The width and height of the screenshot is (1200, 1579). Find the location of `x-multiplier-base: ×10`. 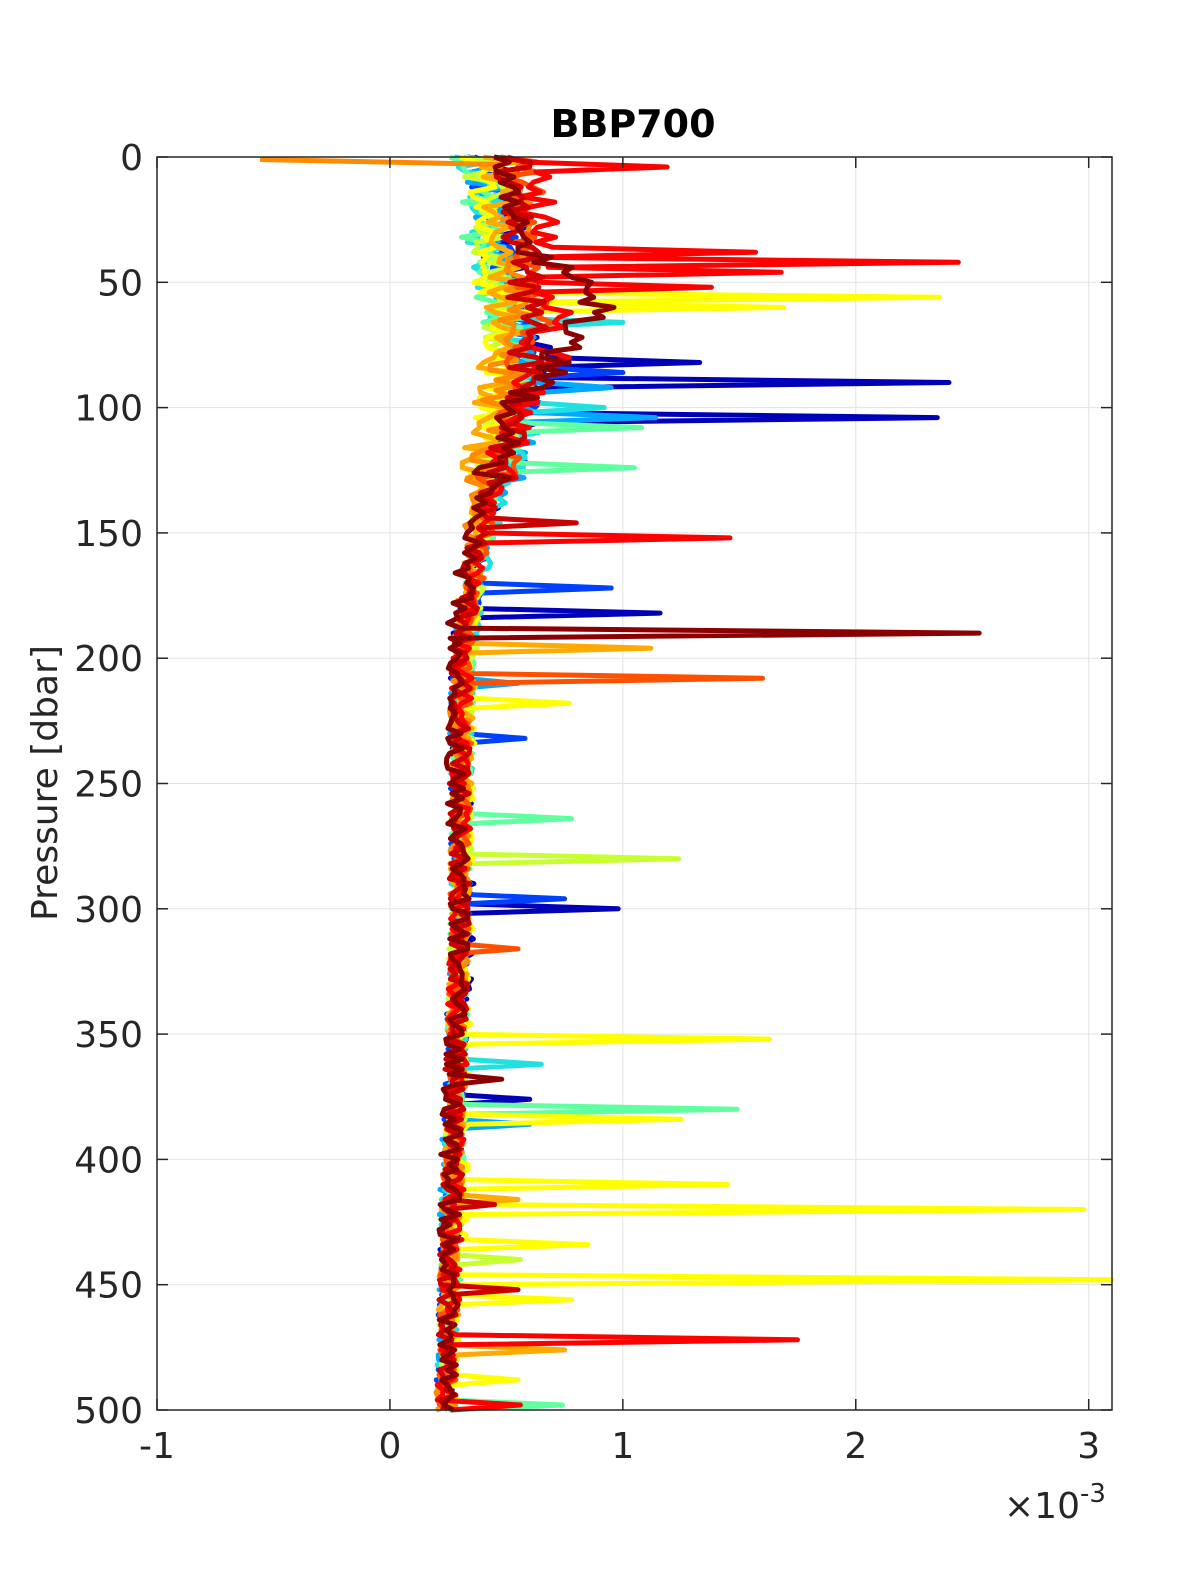

x-multiplier-base: ×10 is located at coordinates (1042, 1506).